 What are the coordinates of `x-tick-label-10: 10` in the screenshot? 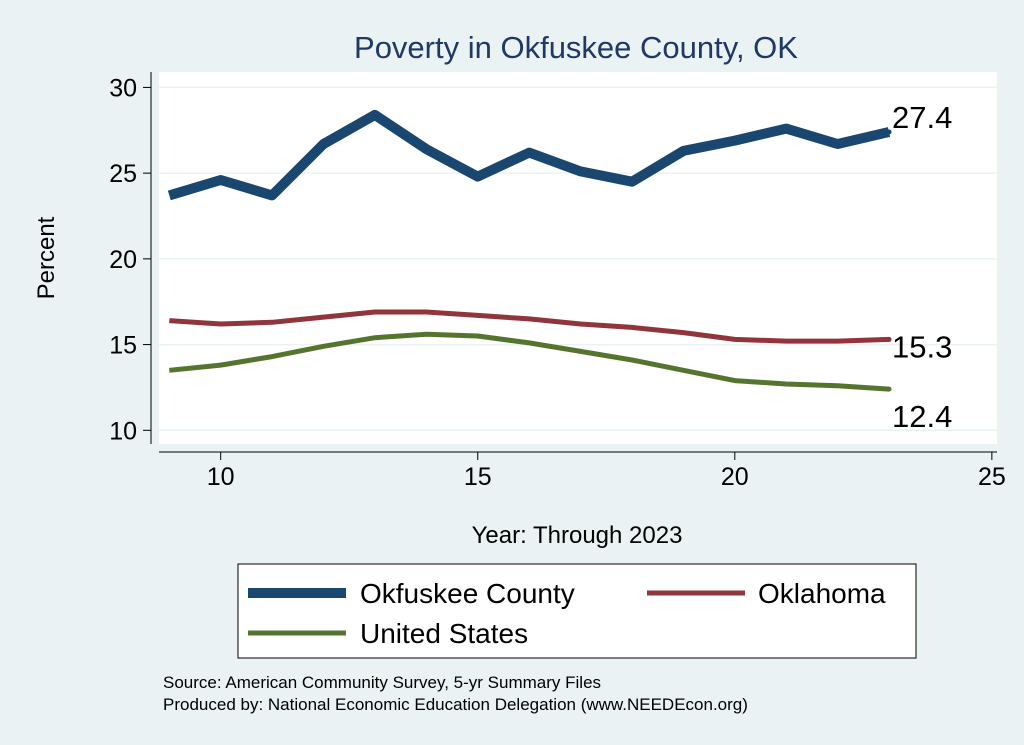 It's located at (221, 477).